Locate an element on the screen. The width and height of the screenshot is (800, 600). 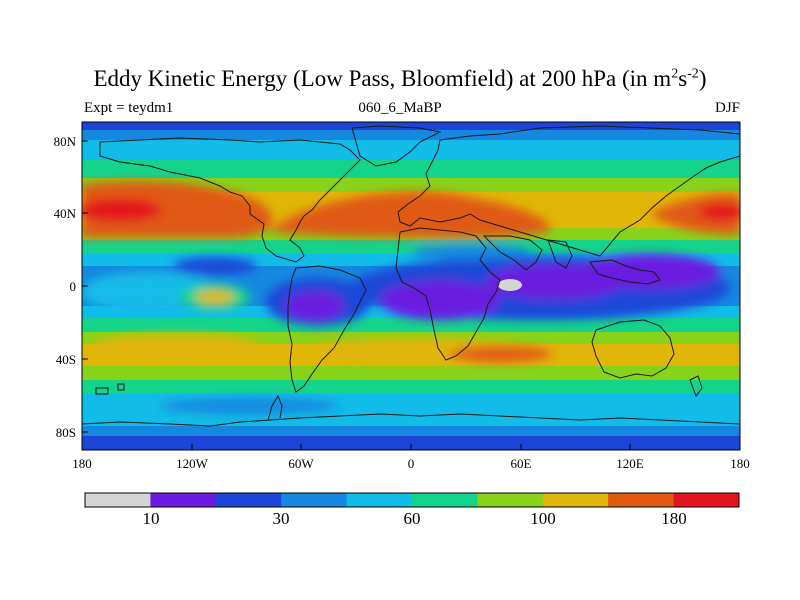
x-tick-label: 120W is located at coordinates (192, 463).